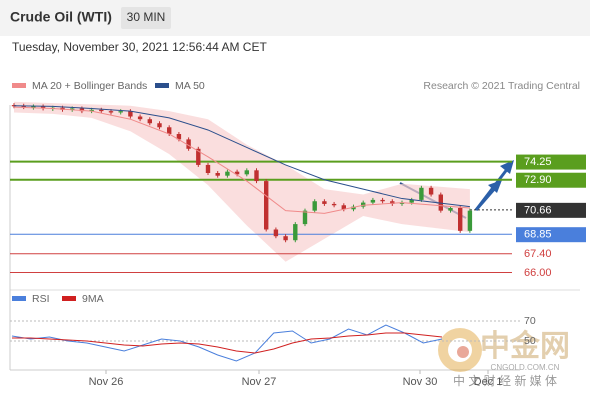  I want to click on header-bar, so click(295, 18).